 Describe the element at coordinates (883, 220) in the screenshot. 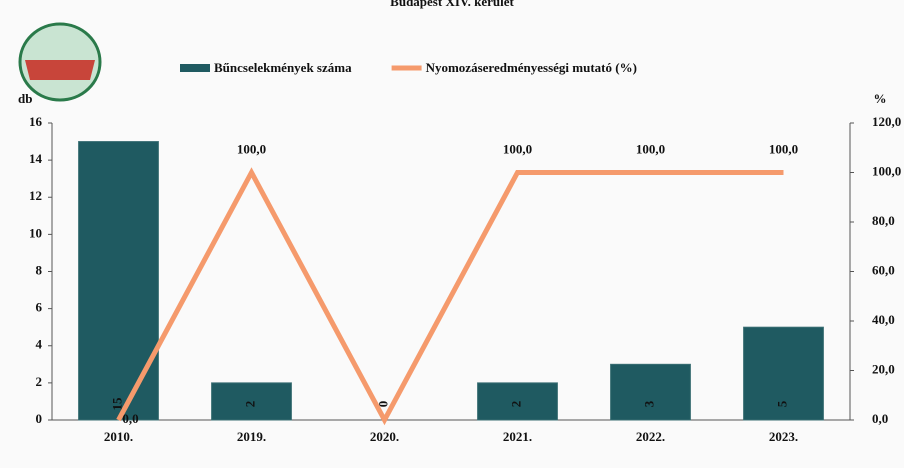

I see `y2-tick-label: 80,0` at that location.